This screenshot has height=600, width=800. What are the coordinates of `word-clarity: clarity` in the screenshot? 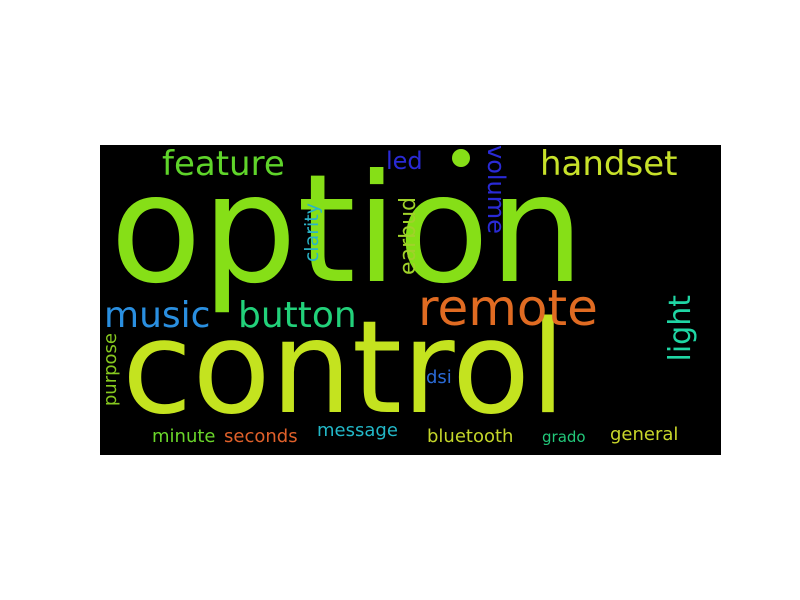 It's located at (312, 233).